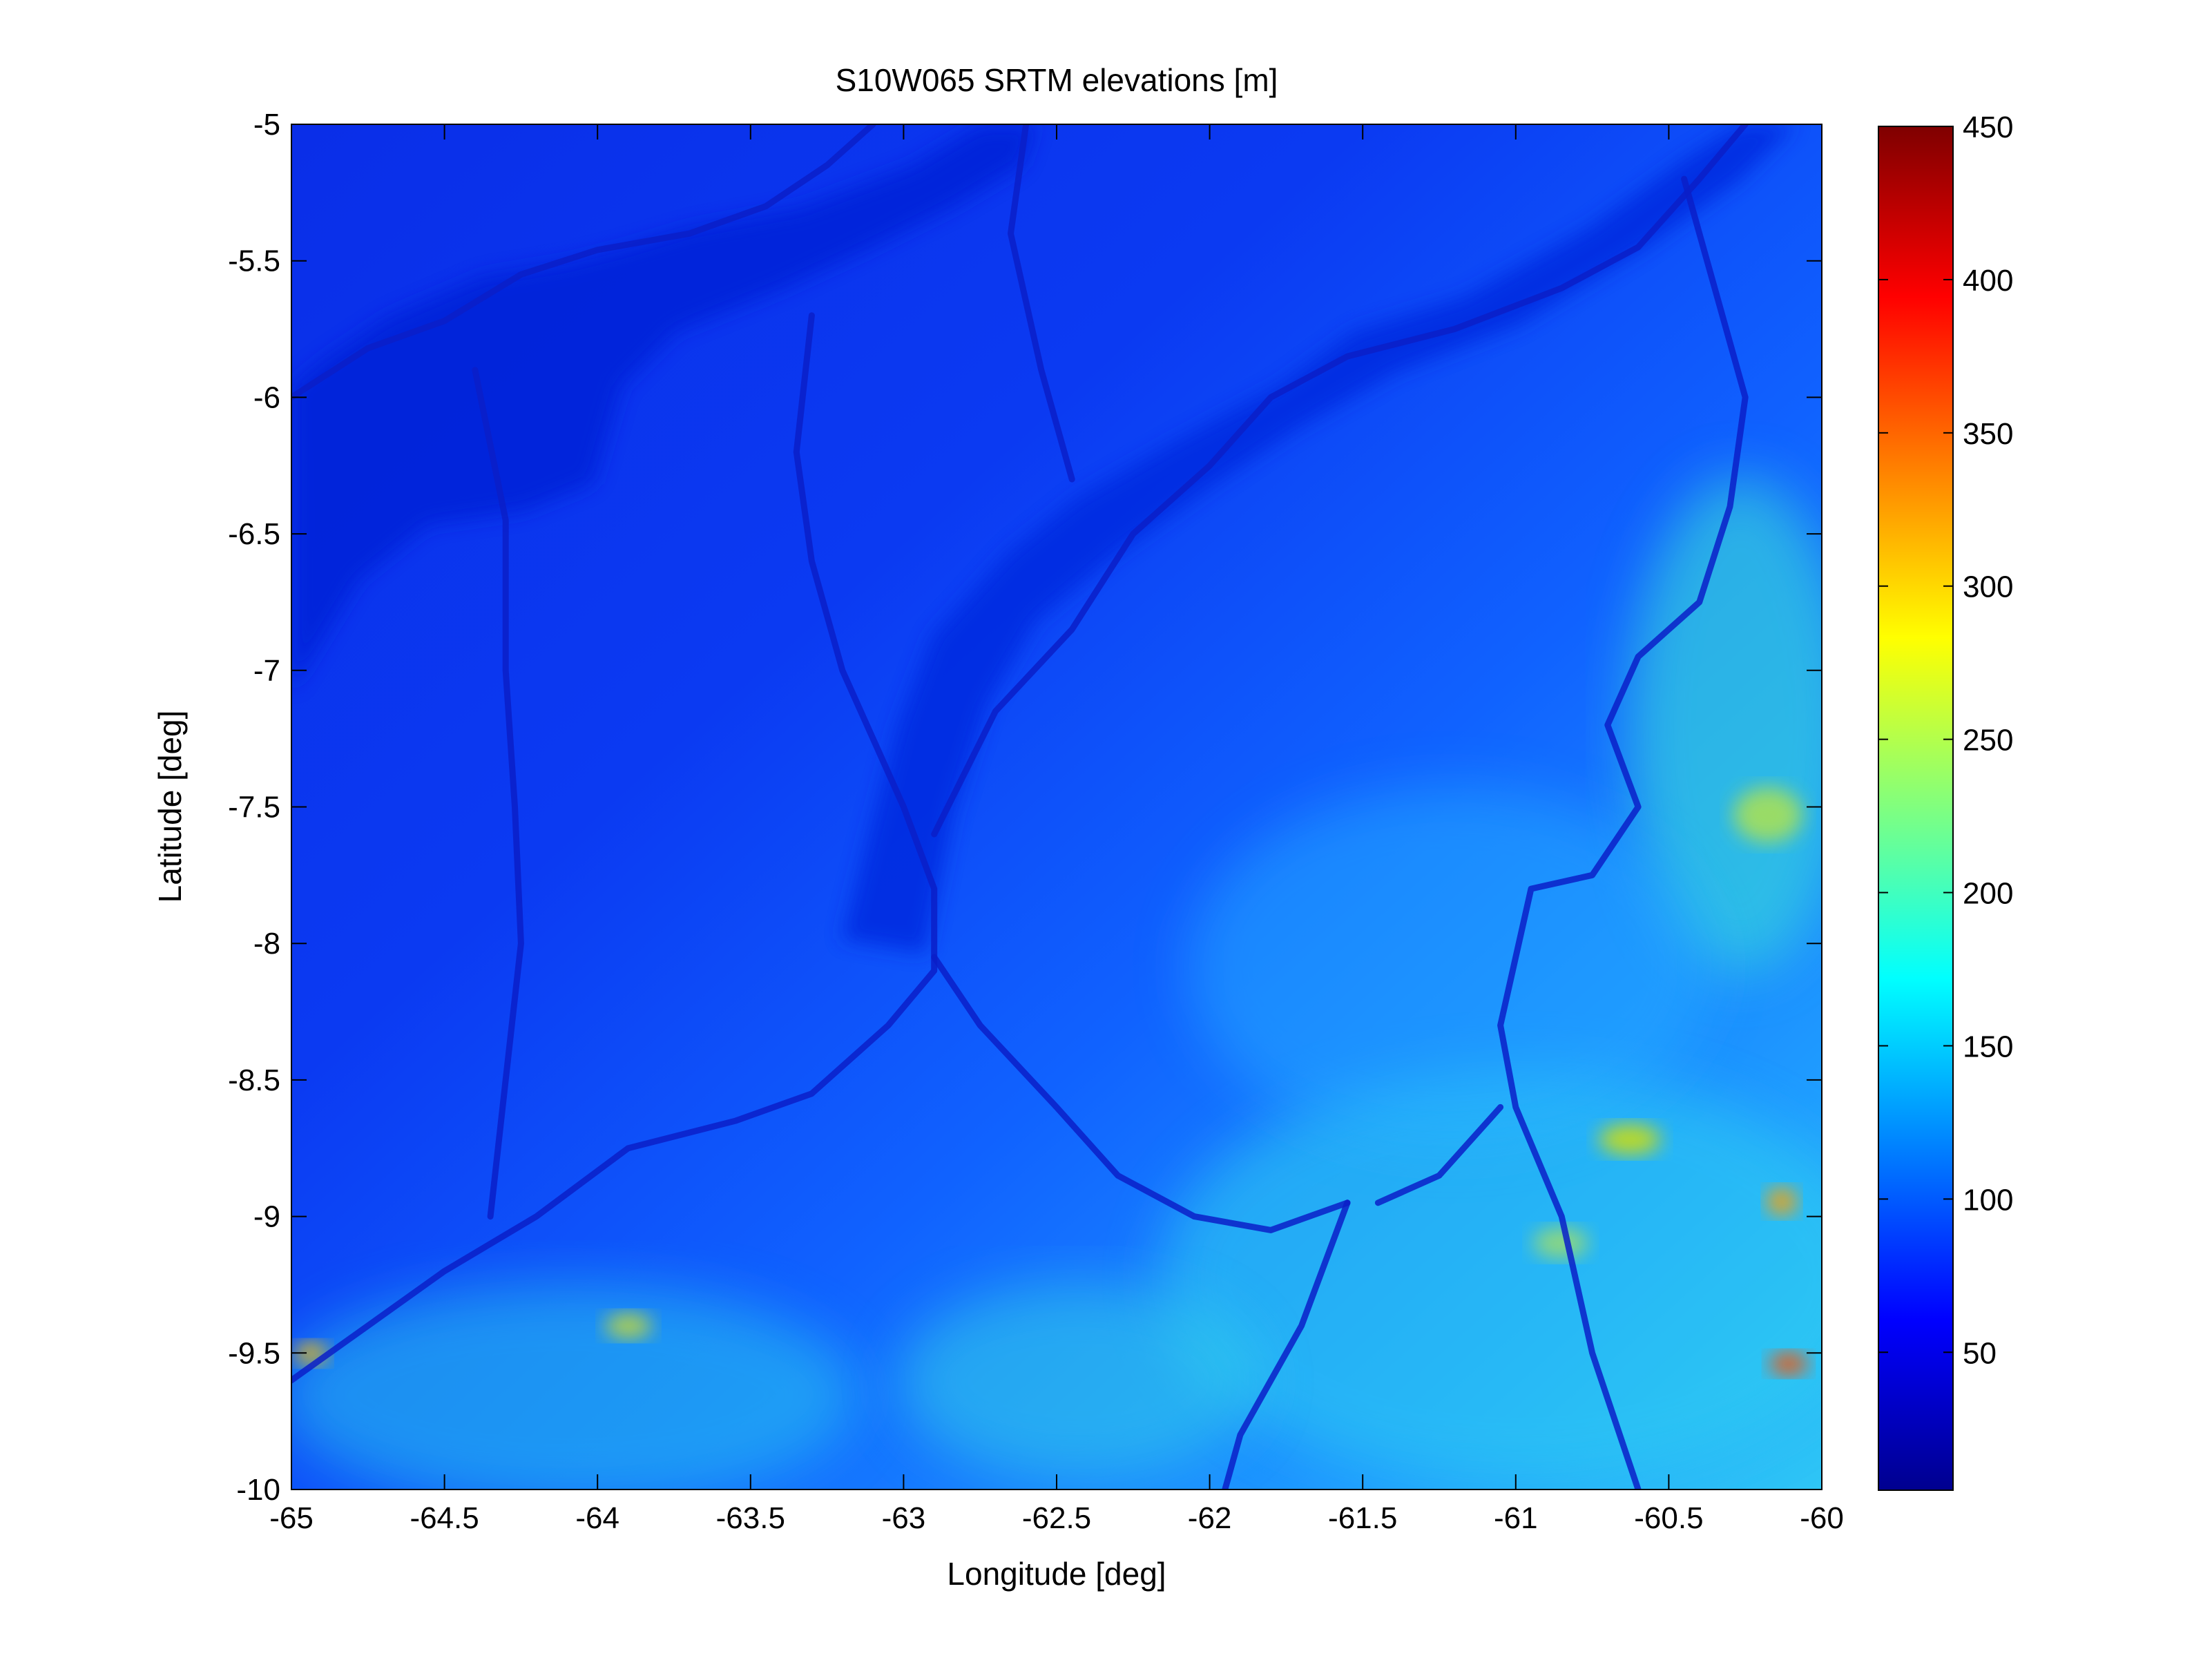 The height and width of the screenshot is (1658, 2212). I want to click on colorbar-tick-label: 350, so click(1988, 434).